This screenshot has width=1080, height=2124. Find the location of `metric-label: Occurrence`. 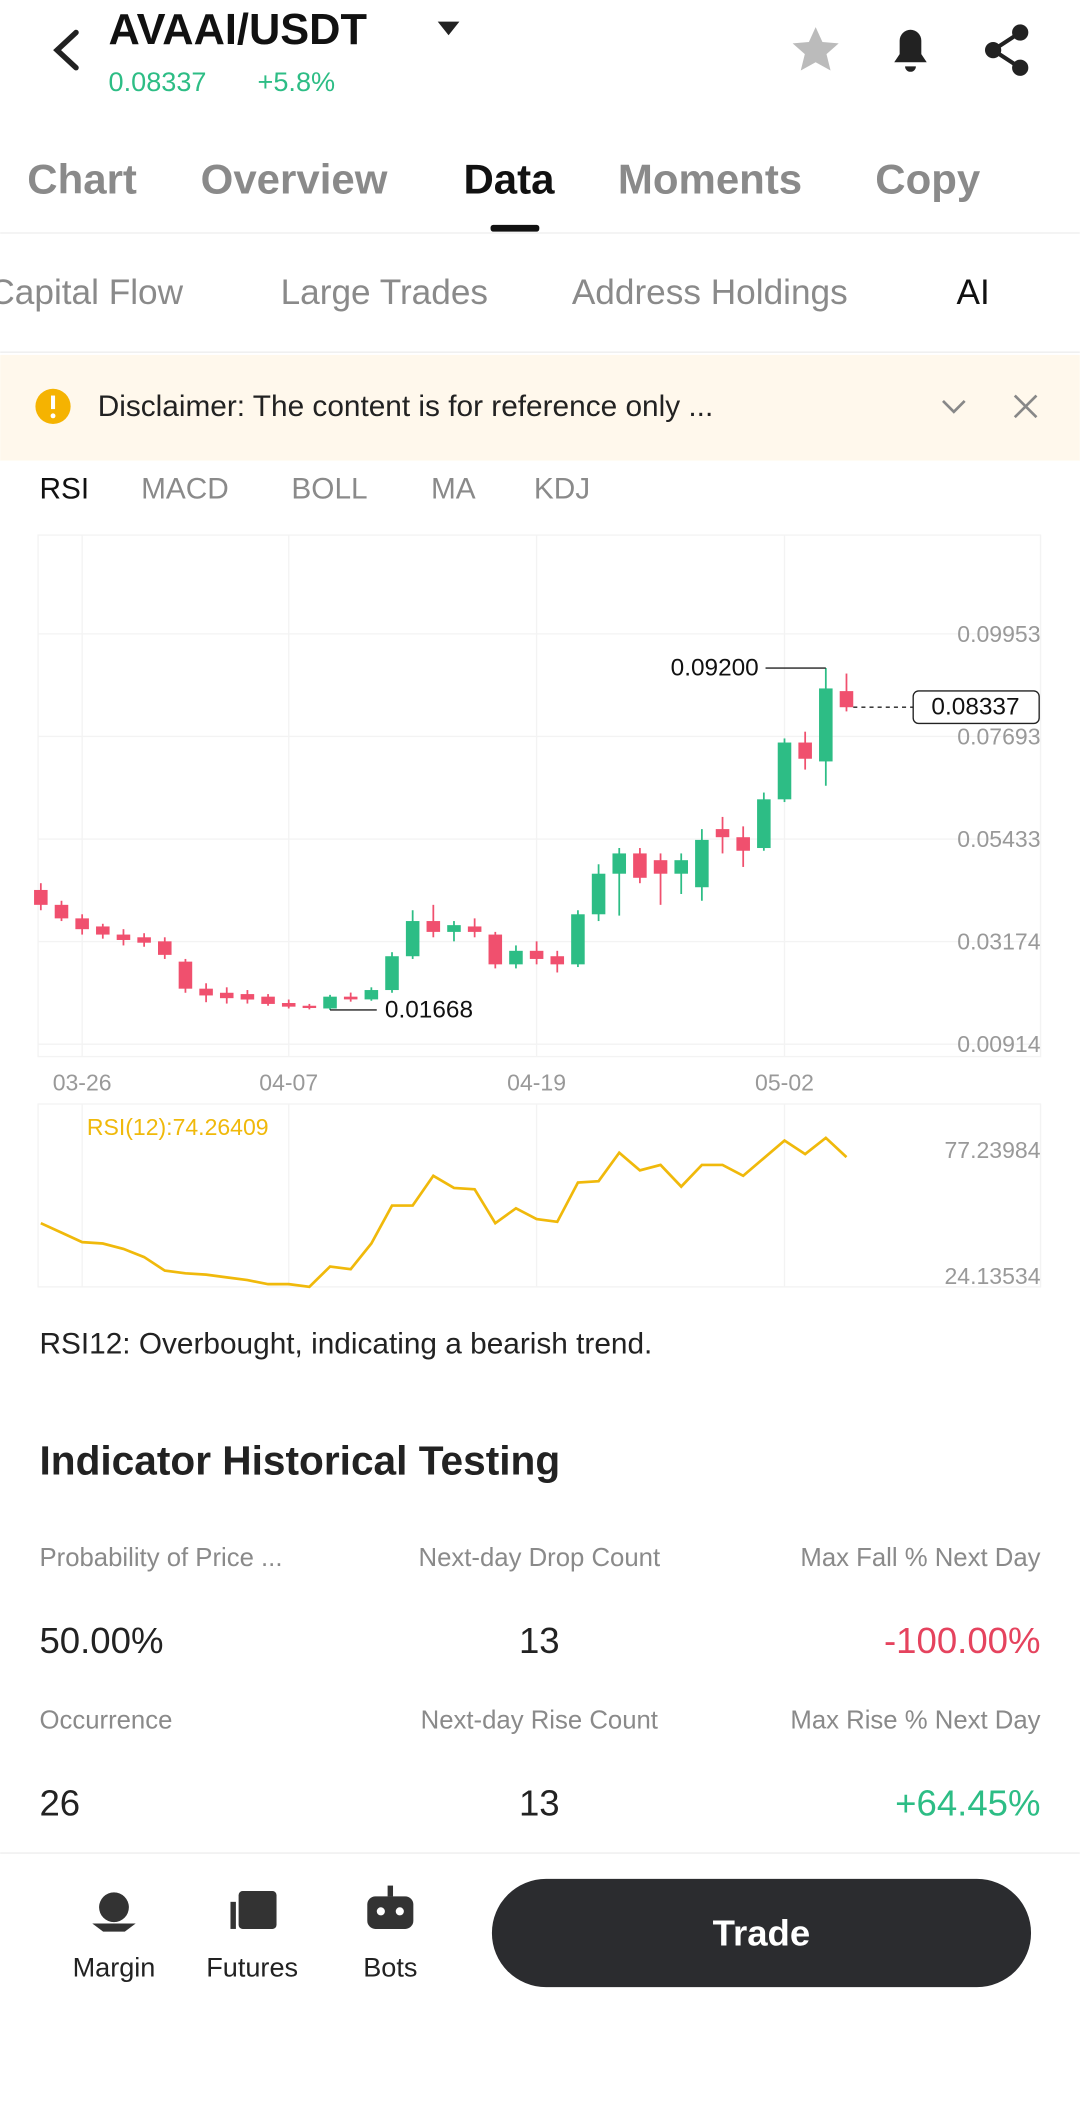

metric-label: Occurrence is located at coordinates (105, 1720).